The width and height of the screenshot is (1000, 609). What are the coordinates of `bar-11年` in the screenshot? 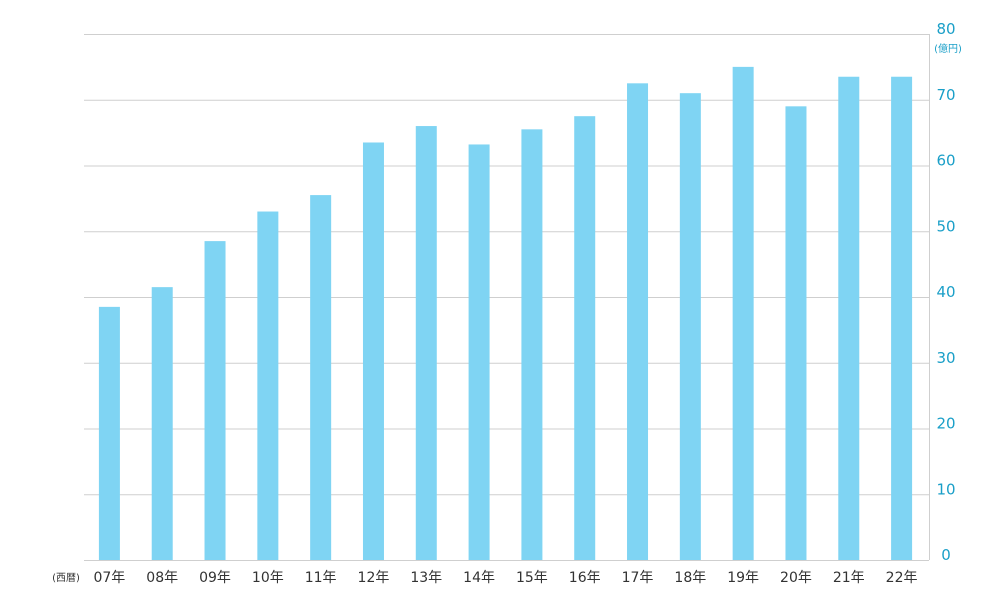 It's located at (321, 377).